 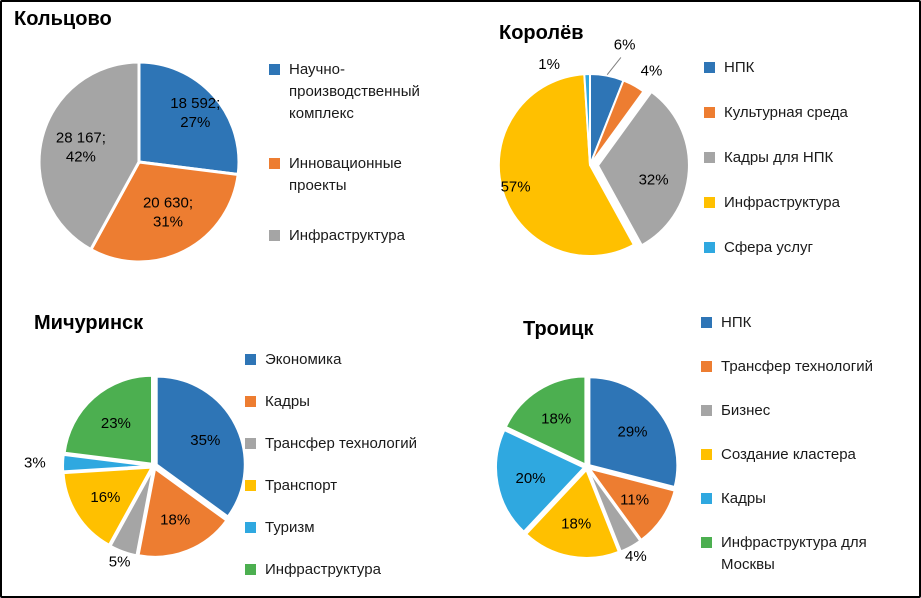 I want to click on legend-item: Сфера услуг, so click(x=809, y=248).